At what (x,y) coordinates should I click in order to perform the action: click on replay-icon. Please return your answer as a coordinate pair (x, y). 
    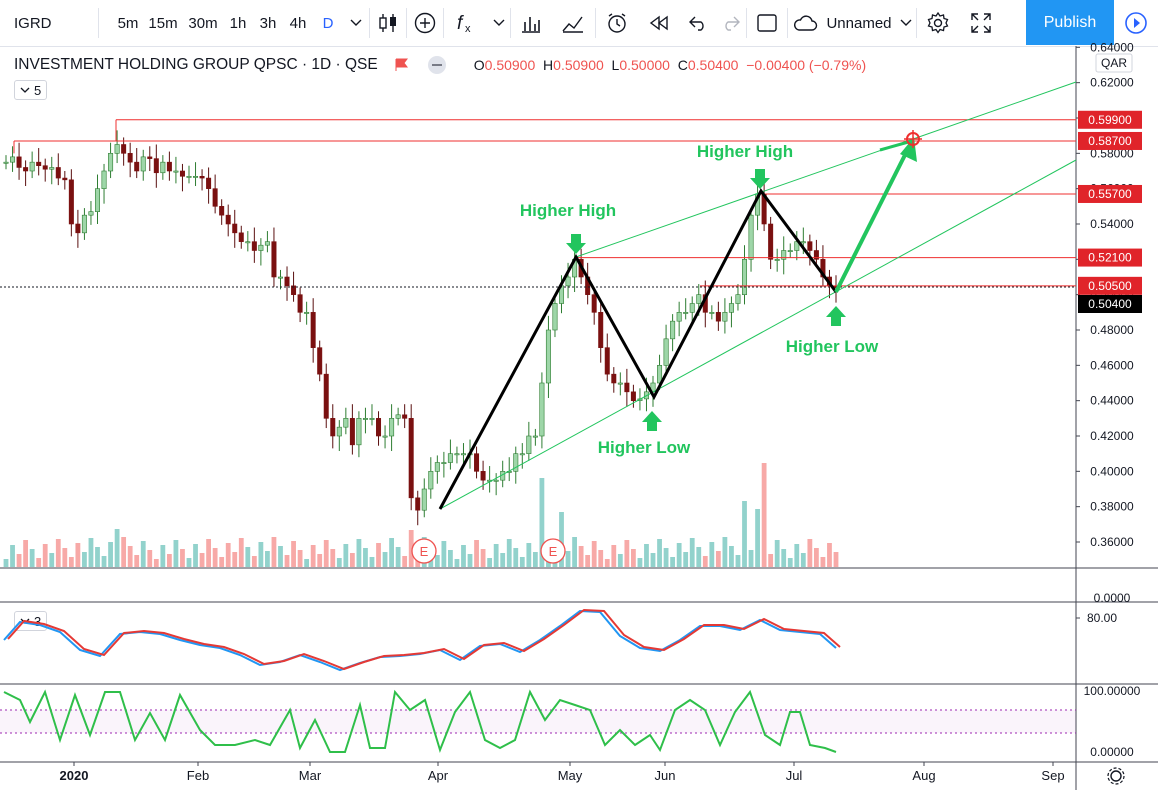
    Looking at the image, I should click on (659, 23).